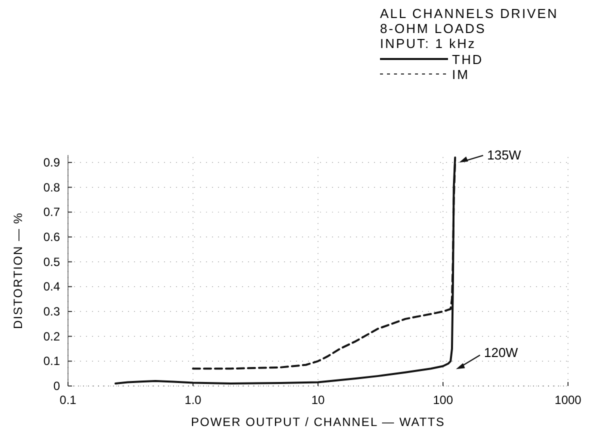 The image size is (610, 438). I want to click on y-tick-label: 0.5, so click(51, 261).